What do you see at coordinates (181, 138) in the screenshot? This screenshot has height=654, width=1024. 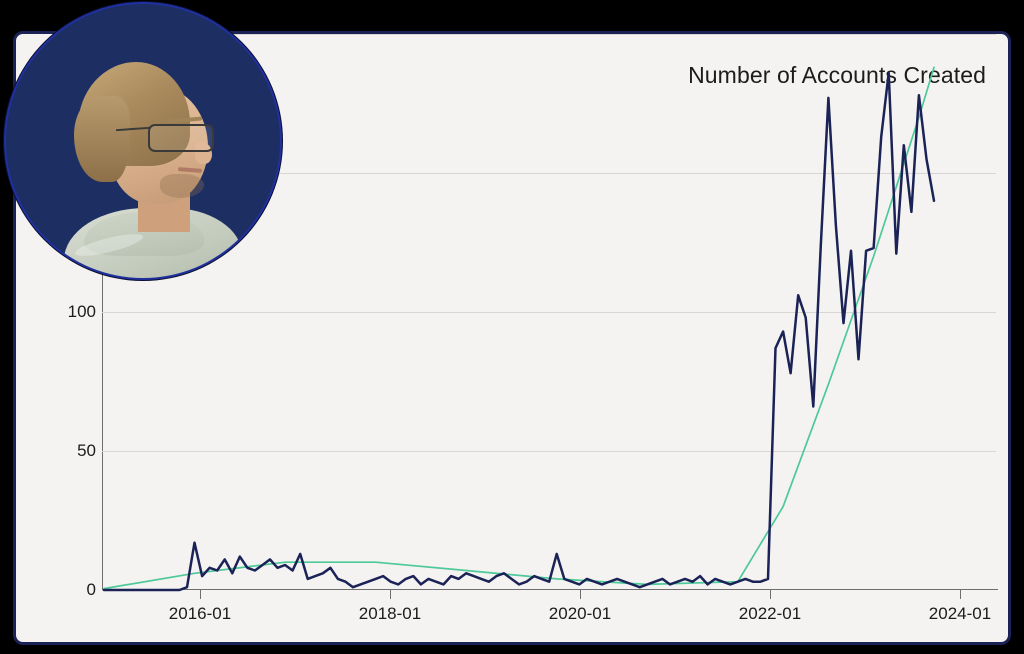 I see `glasses-icon` at bounding box center [181, 138].